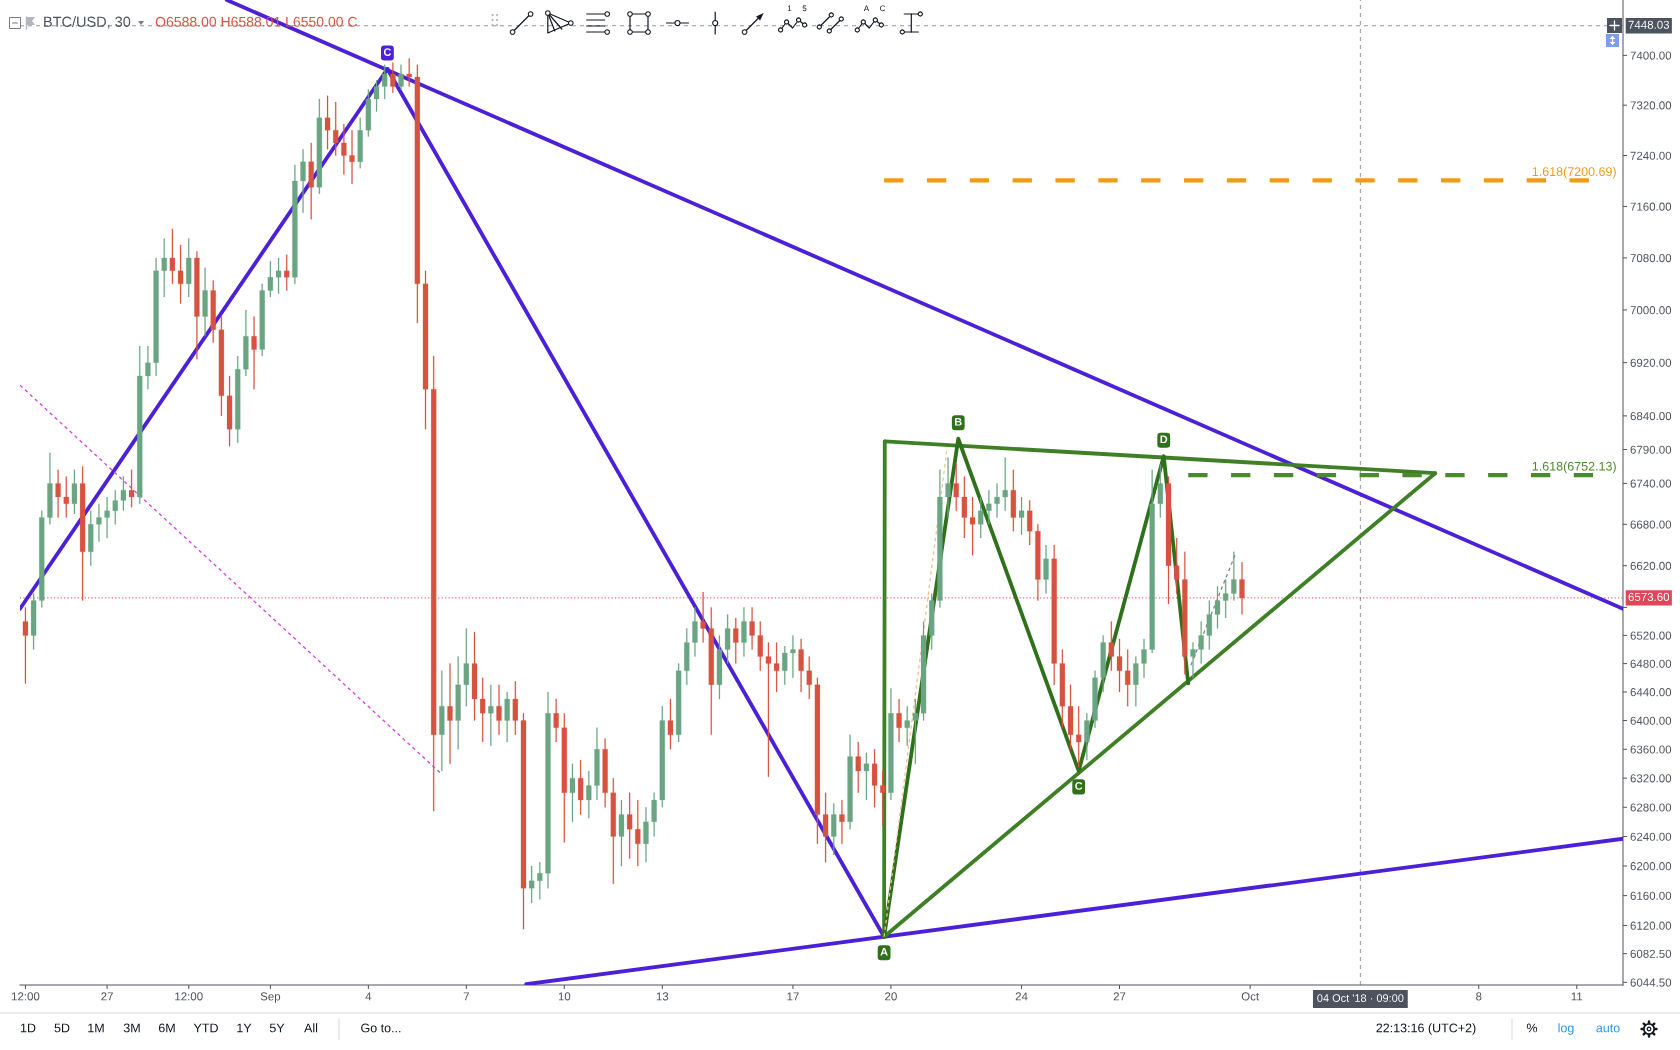 This screenshot has width=1680, height=1050. What do you see at coordinates (28, 1028) in the screenshot?
I see `text: 1D` at bounding box center [28, 1028].